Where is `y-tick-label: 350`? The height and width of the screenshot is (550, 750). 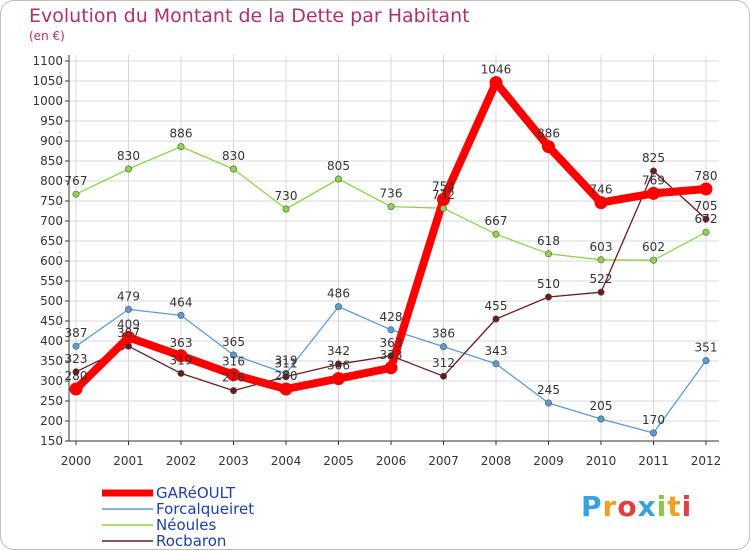
y-tick-label: 350 is located at coordinates (51, 361).